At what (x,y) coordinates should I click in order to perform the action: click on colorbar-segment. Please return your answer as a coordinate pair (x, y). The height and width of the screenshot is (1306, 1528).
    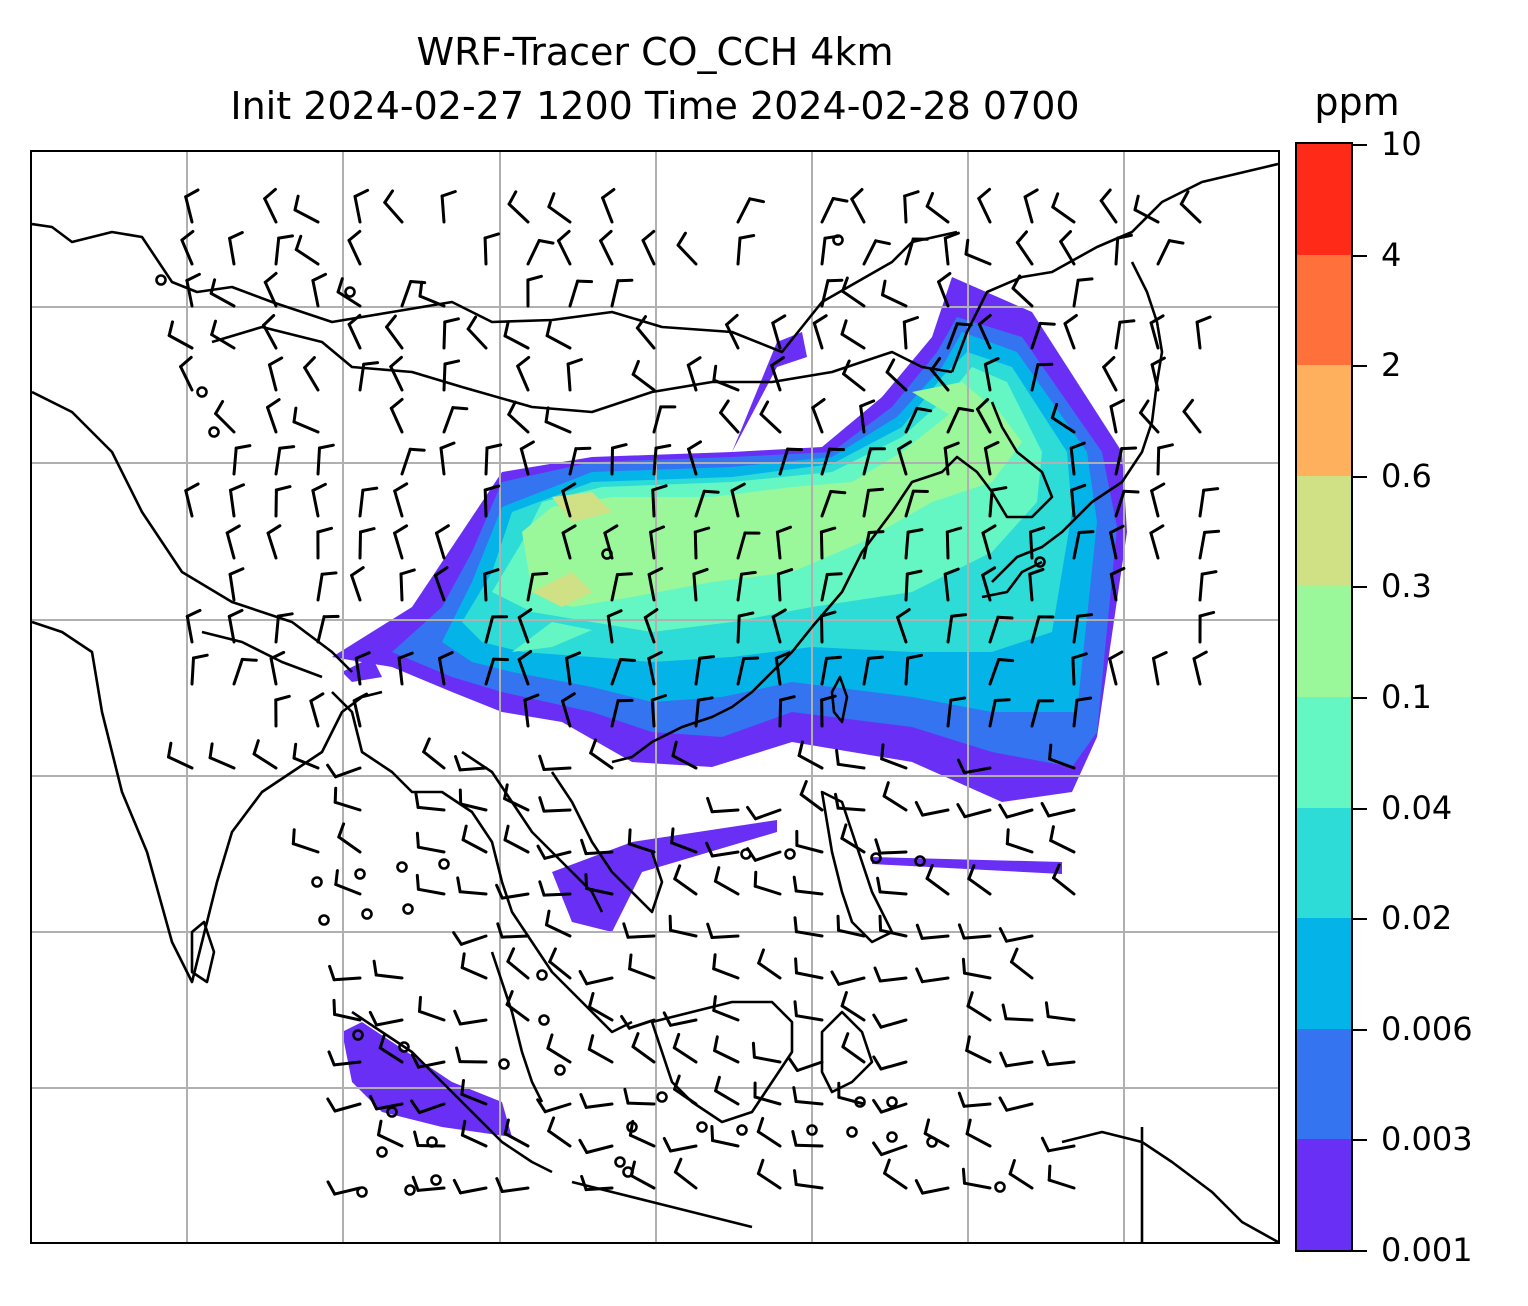
    Looking at the image, I should click on (1324, 641).